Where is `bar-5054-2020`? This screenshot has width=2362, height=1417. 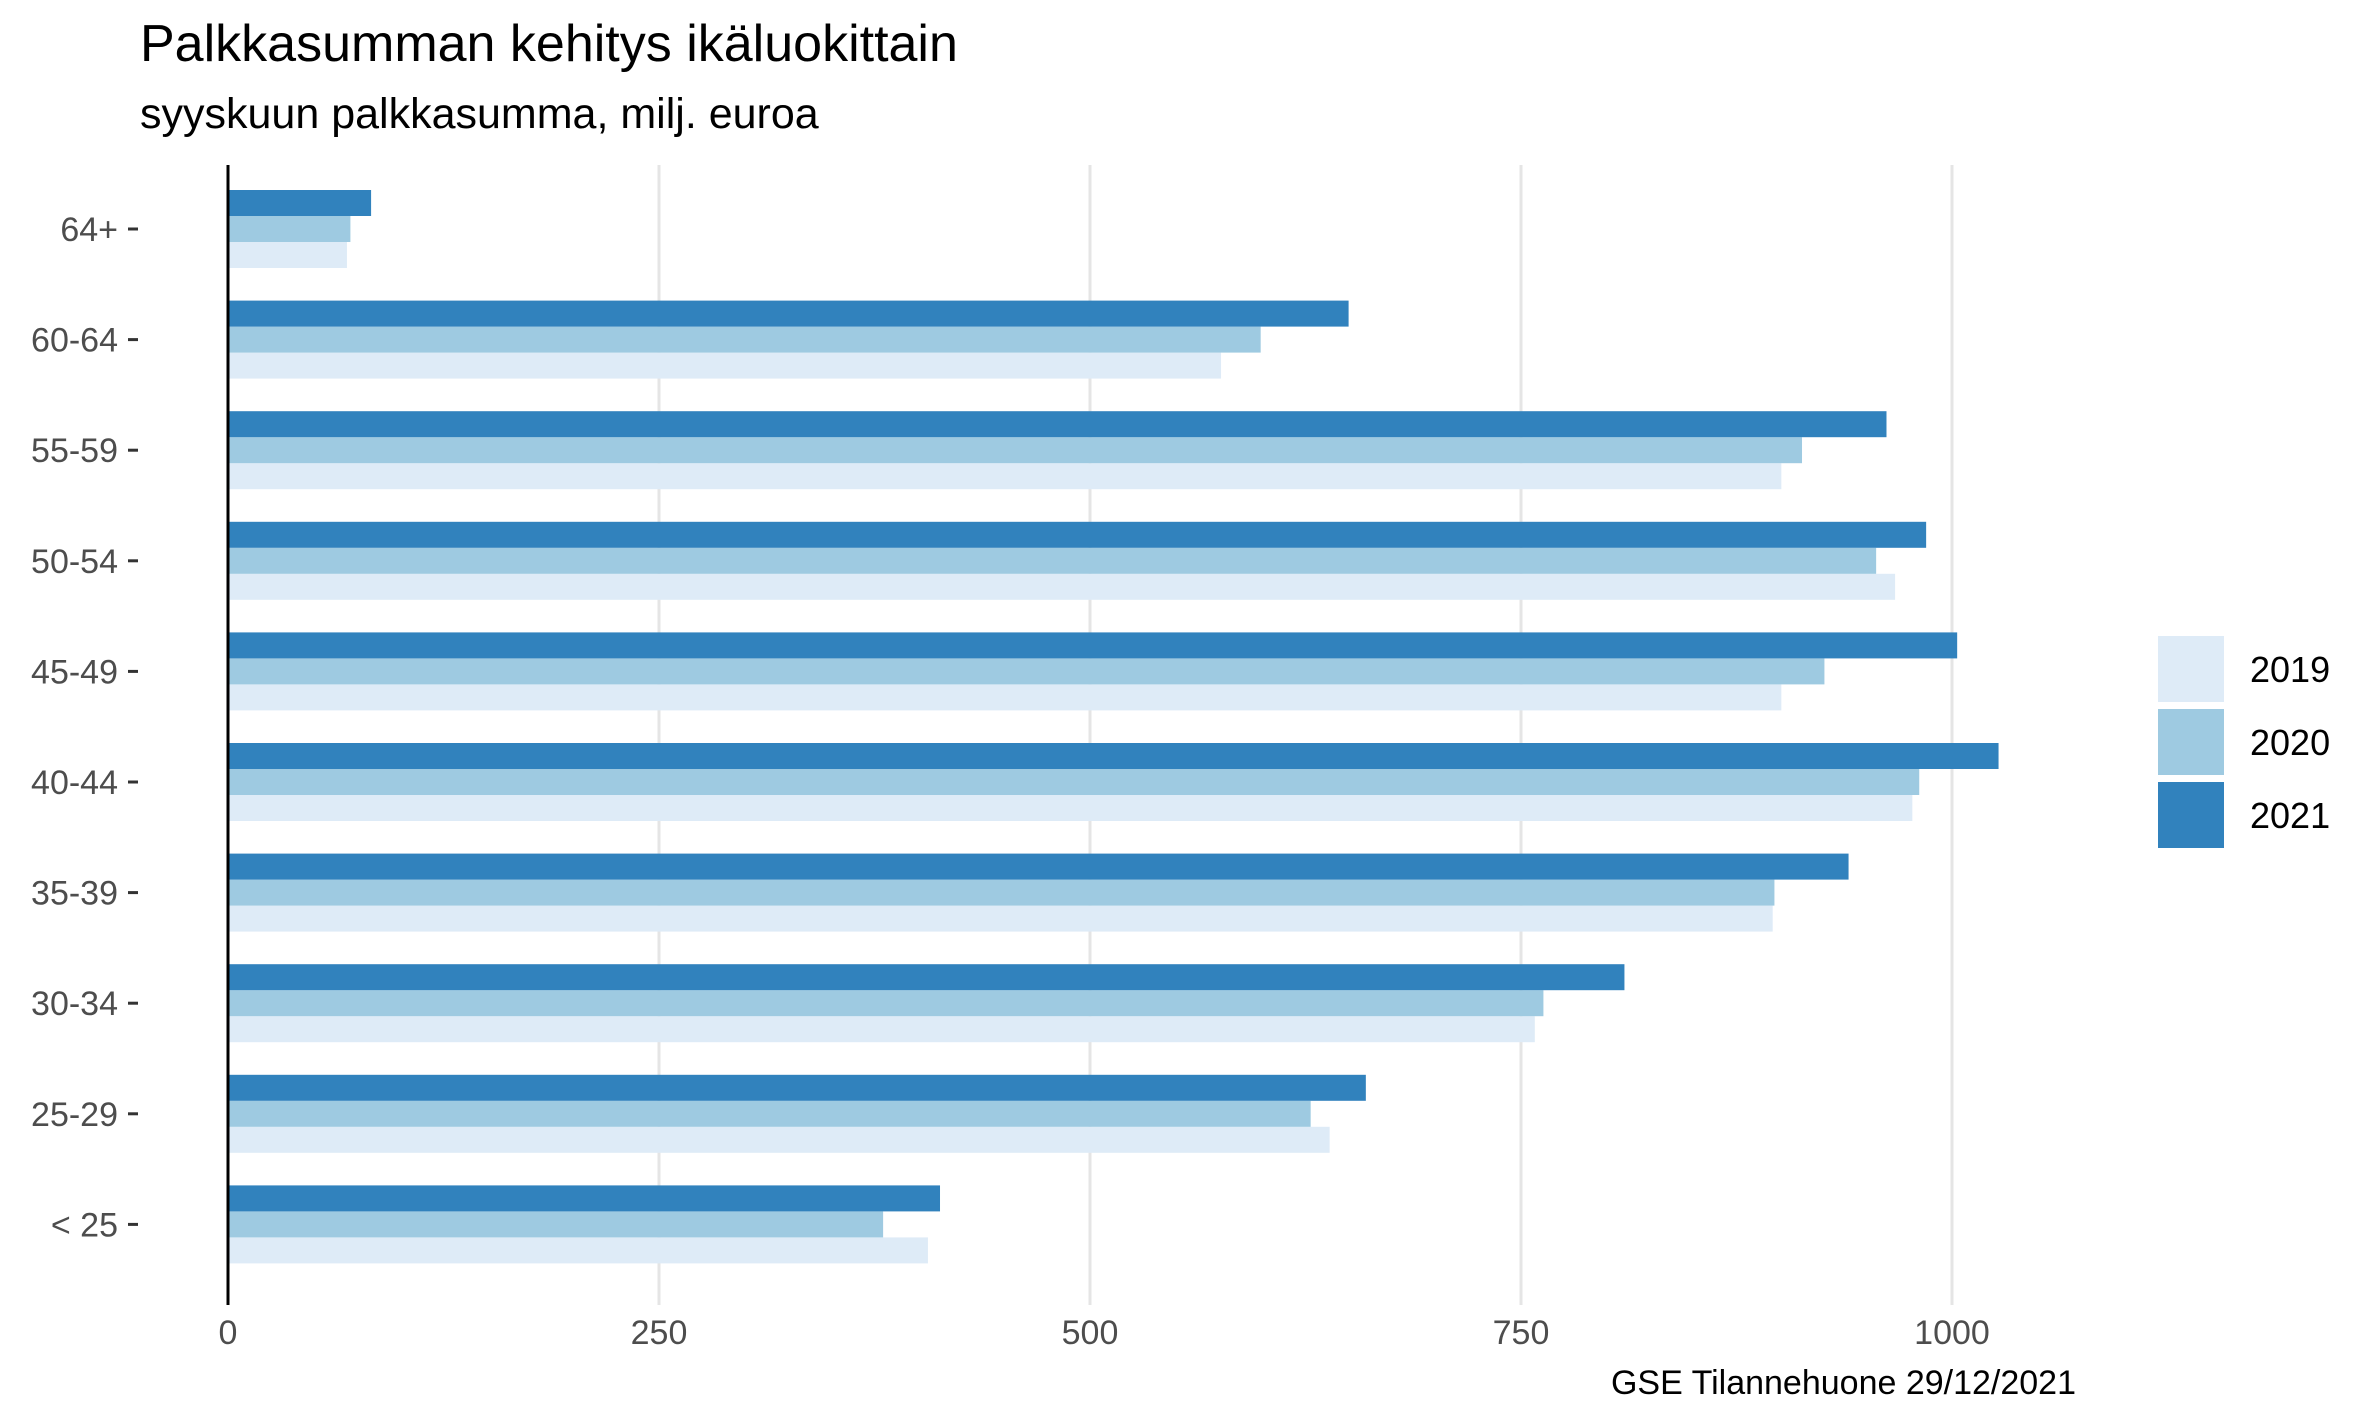
bar-5054-2020 is located at coordinates (1052, 560).